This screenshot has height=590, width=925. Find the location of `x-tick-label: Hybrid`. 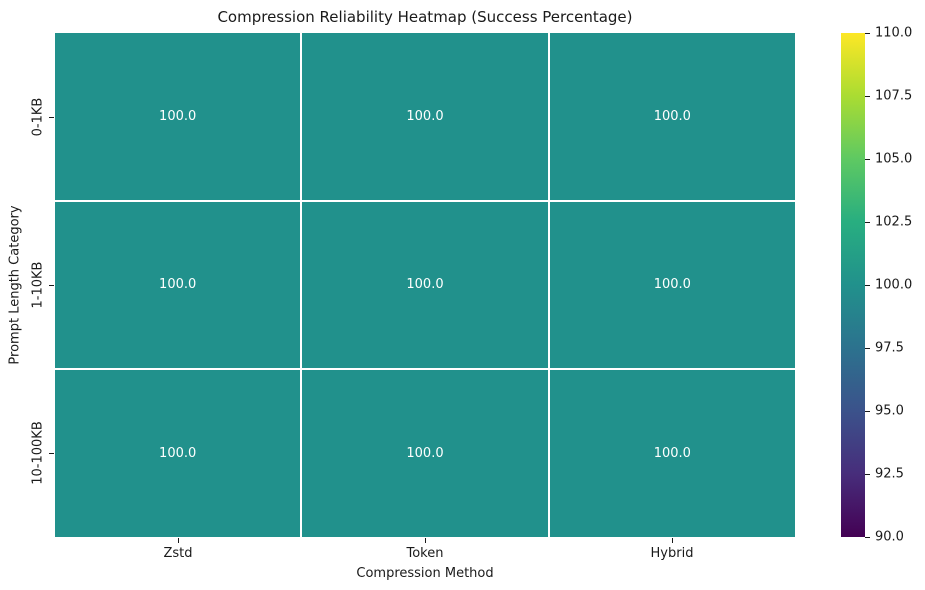

x-tick-label: Hybrid is located at coordinates (672, 553).